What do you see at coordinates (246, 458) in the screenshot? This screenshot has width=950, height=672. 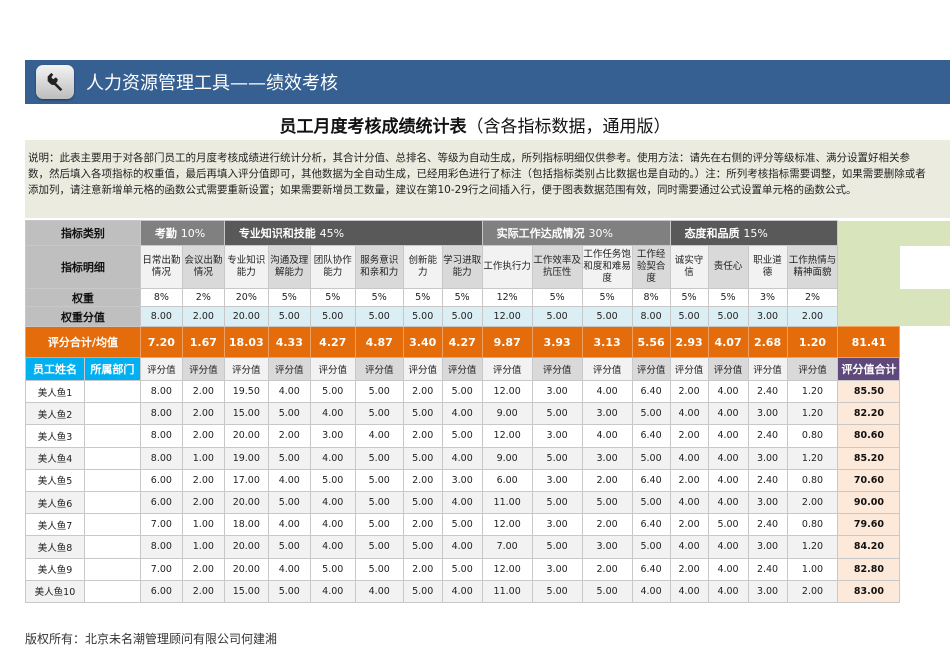 I see `score-cell: 19.00` at bounding box center [246, 458].